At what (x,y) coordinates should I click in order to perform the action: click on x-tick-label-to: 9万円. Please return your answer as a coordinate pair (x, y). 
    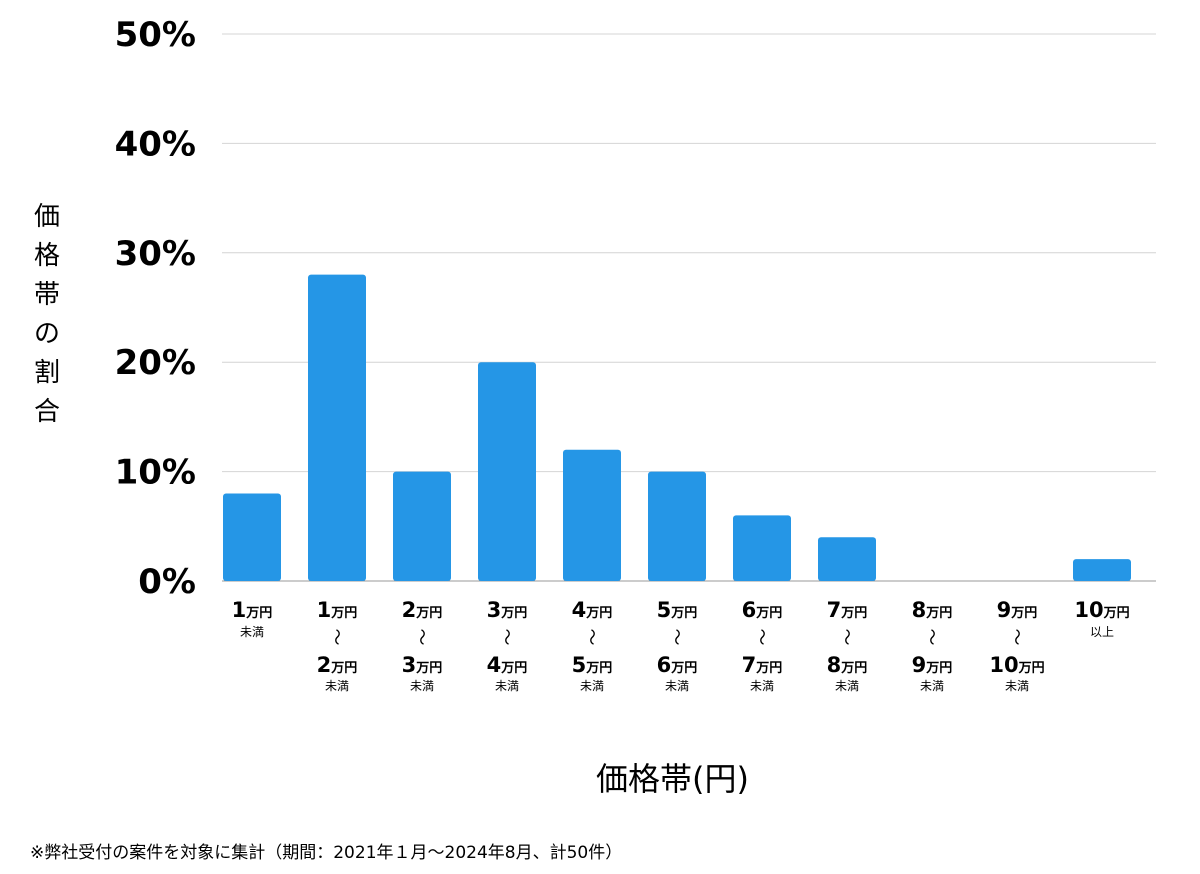
    Looking at the image, I should click on (932, 665).